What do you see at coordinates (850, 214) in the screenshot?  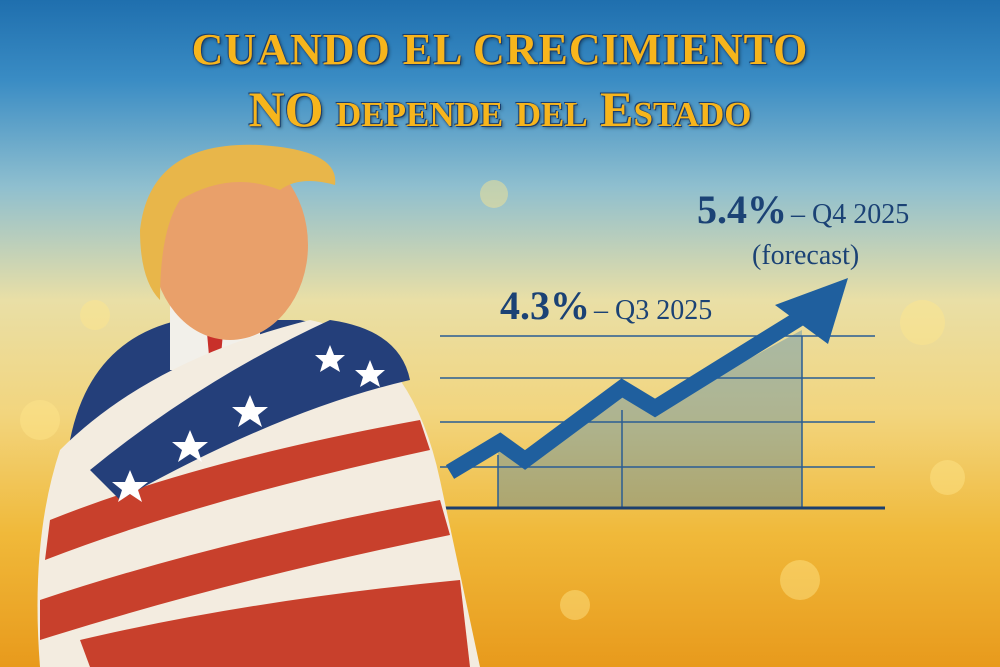 I see `q4-period-label: – Q4 2025` at bounding box center [850, 214].